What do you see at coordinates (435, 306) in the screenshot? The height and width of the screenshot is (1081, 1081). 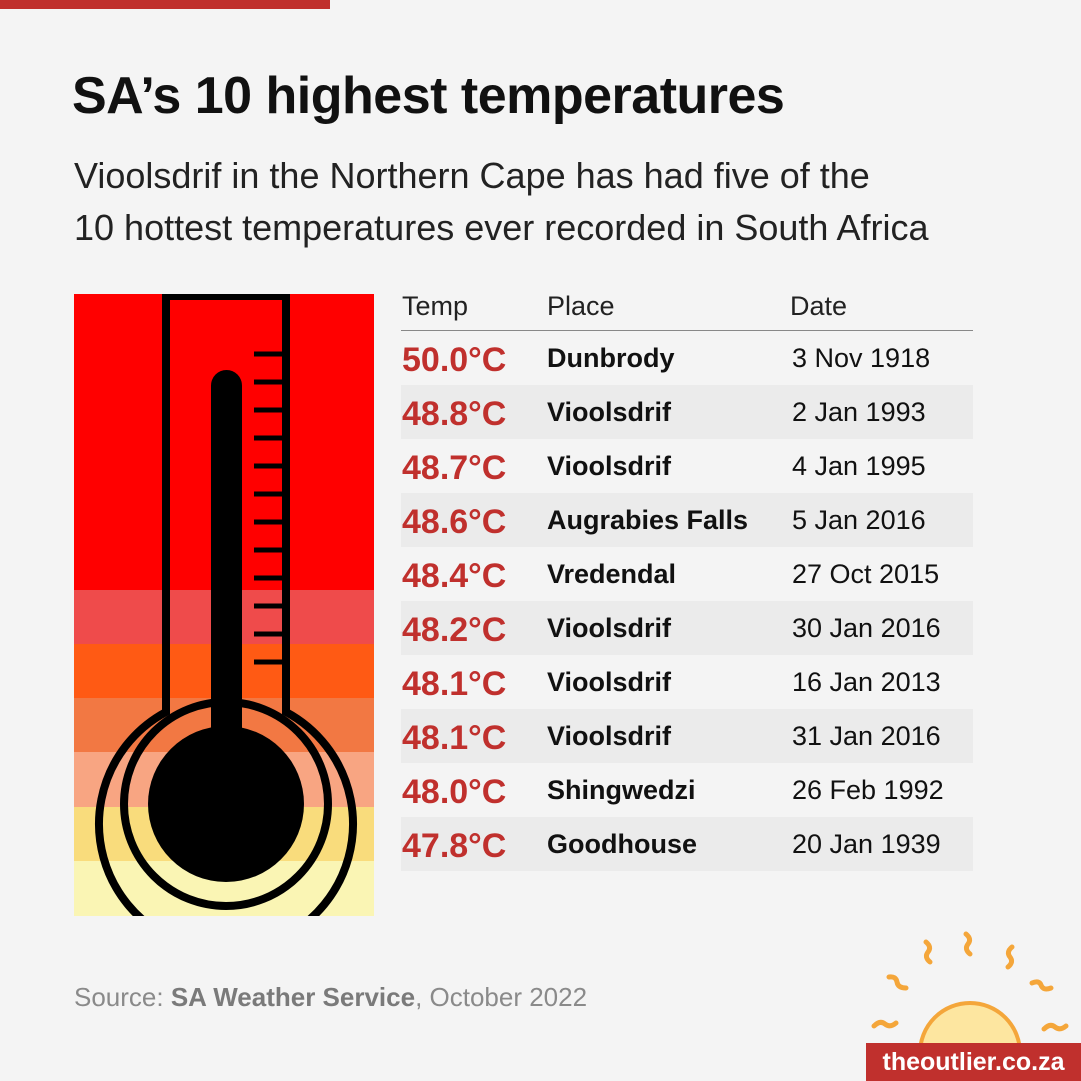 I see `header-temp: Temp` at bounding box center [435, 306].